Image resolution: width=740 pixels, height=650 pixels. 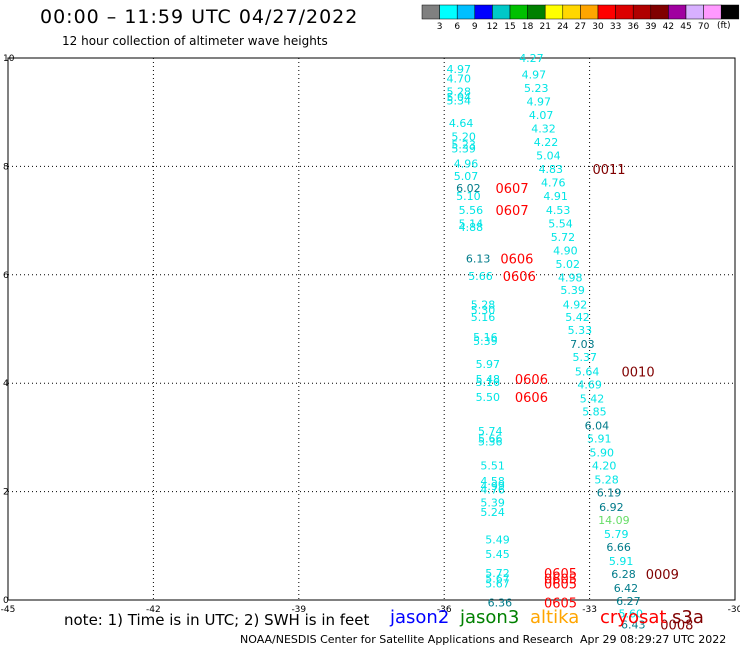 What do you see at coordinates (531, 58) in the screenshot?
I see `wave-height-label: 4.27` at bounding box center [531, 58].